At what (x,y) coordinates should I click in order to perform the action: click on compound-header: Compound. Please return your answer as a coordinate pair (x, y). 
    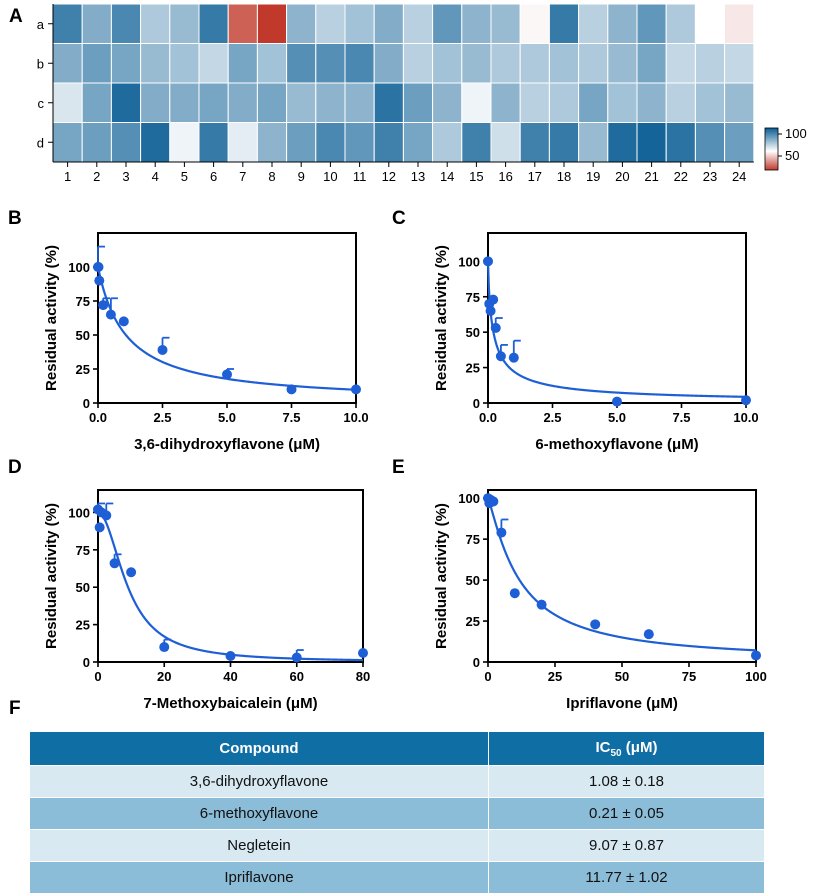
    Looking at the image, I should click on (259, 749).